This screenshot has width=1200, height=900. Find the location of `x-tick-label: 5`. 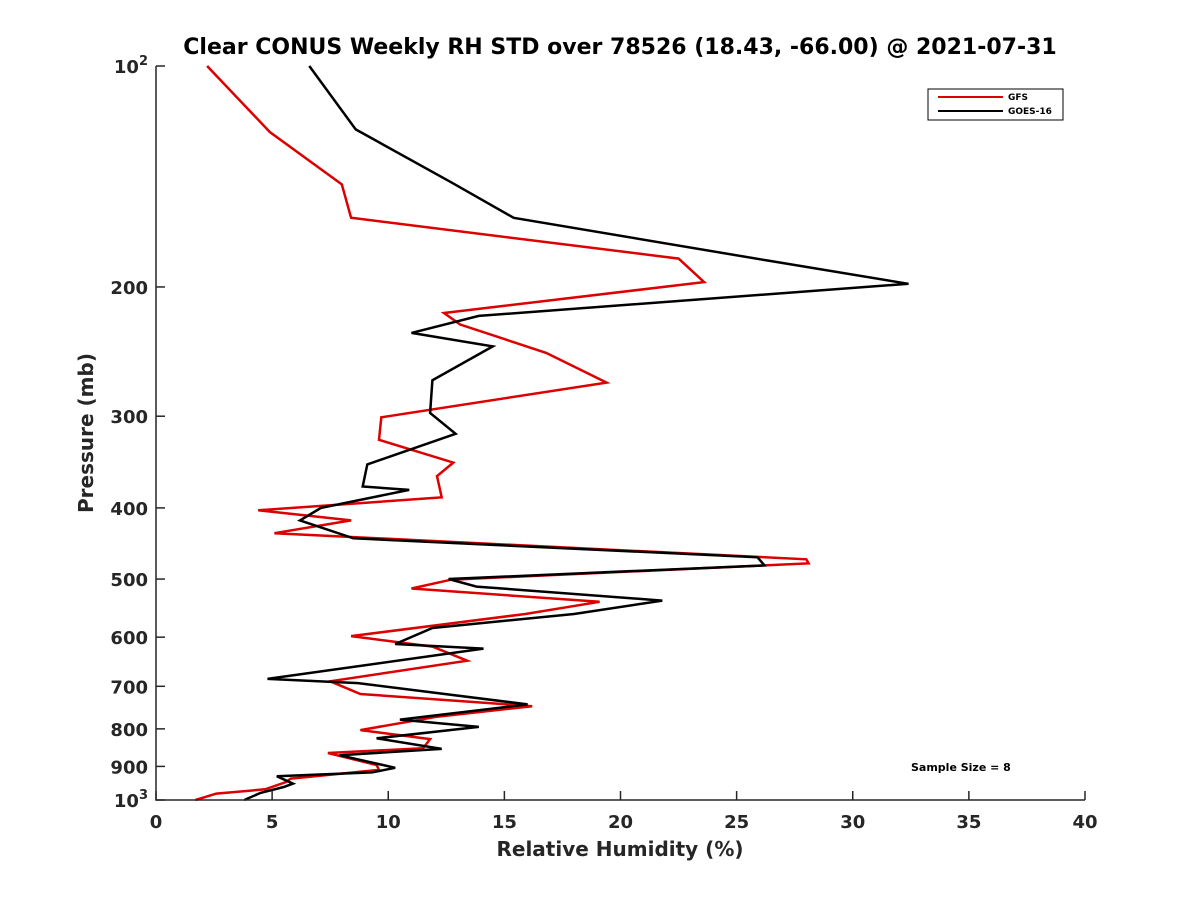

x-tick-label: 5 is located at coordinates (272, 822).